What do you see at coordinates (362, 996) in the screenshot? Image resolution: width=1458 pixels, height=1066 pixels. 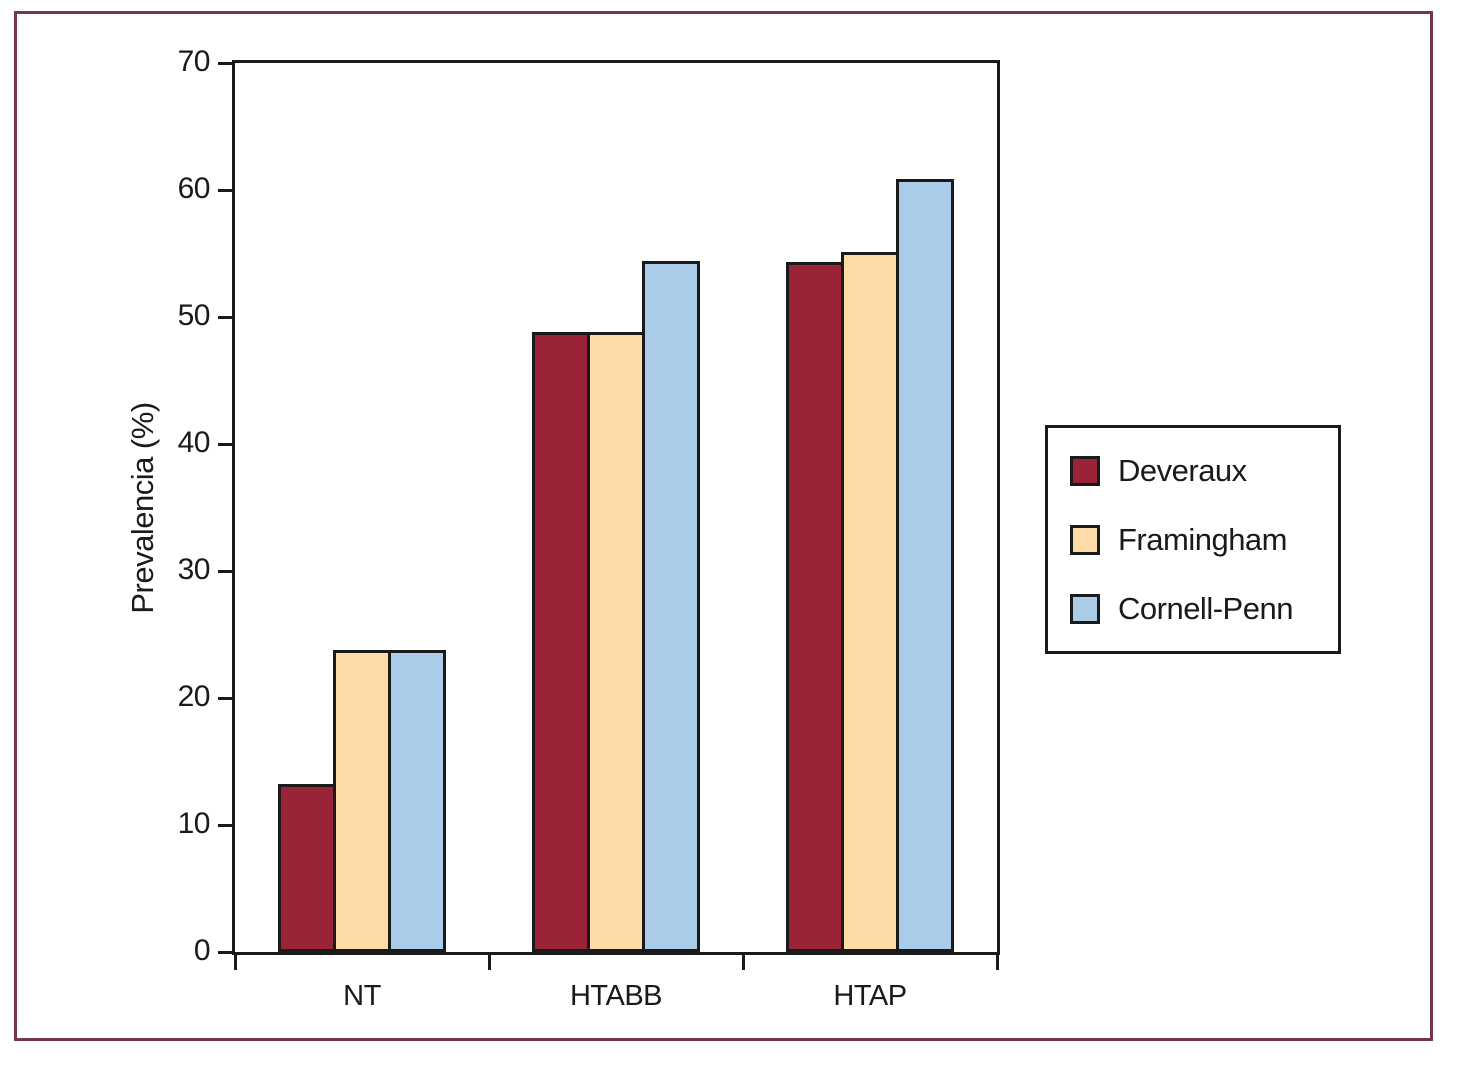 I see `x-category-label-nt: NT` at bounding box center [362, 996].